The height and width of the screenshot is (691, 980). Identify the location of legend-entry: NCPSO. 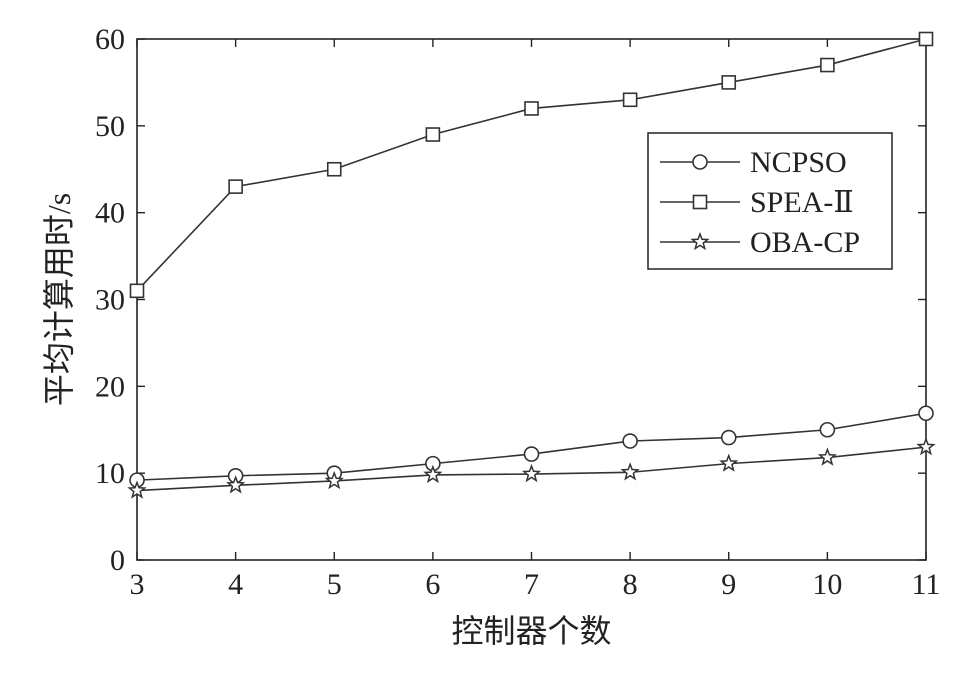
(753, 162).